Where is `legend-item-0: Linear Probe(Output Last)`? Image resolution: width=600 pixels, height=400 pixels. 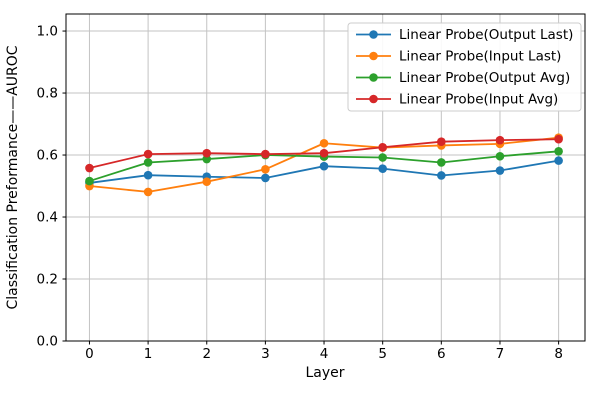
legend-item-0: Linear Probe(Output Last) is located at coordinates (464, 35).